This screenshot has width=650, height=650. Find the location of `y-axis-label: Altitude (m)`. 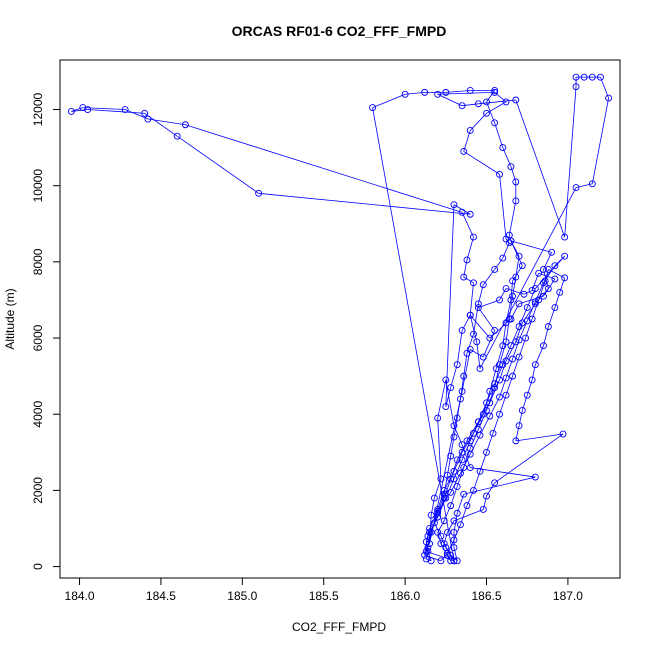

y-axis-label: Altitude (m) is located at coordinates (10, 318).